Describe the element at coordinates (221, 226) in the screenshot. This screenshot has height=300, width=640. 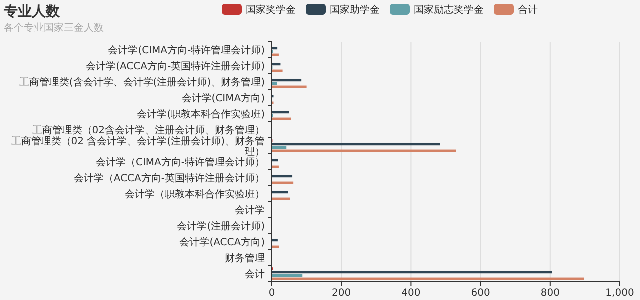
I see `y-tick-label: 会计学(注册会计师)` at that location.